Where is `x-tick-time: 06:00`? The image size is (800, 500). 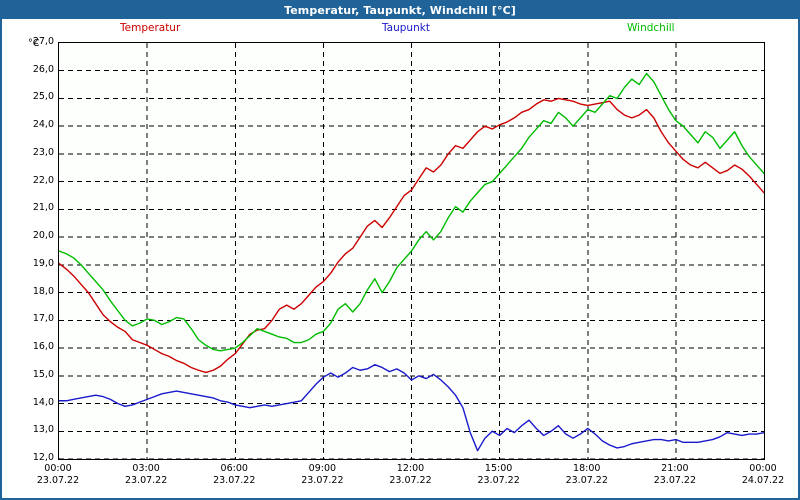
x-tick-time: 06:00 is located at coordinates (234, 468).